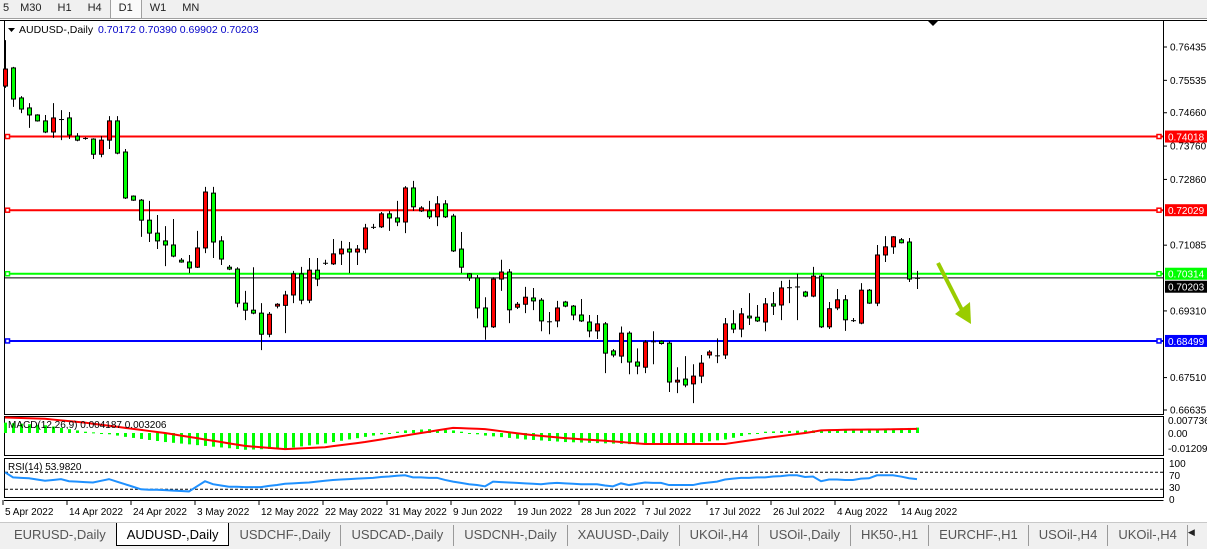 The width and height of the screenshot is (1207, 549). Describe the element at coordinates (584, 478) in the screenshot. I see `rsi-panel-frame` at that location.